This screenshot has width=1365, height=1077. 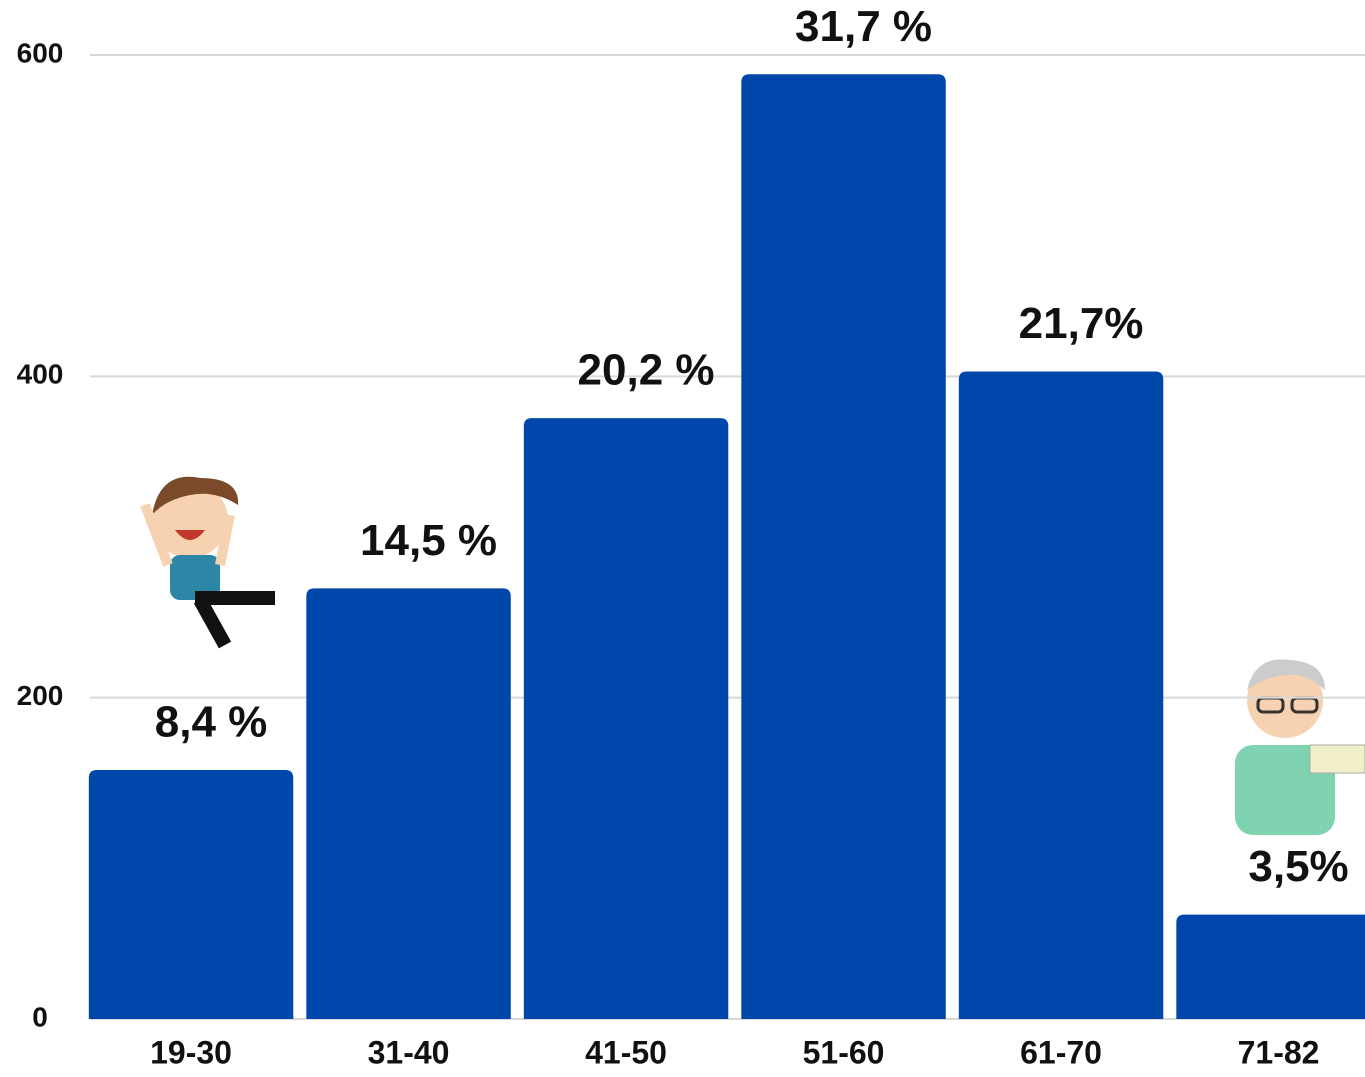 What do you see at coordinates (40, 52) in the screenshot?
I see `y-tick-label: 600` at bounding box center [40, 52].